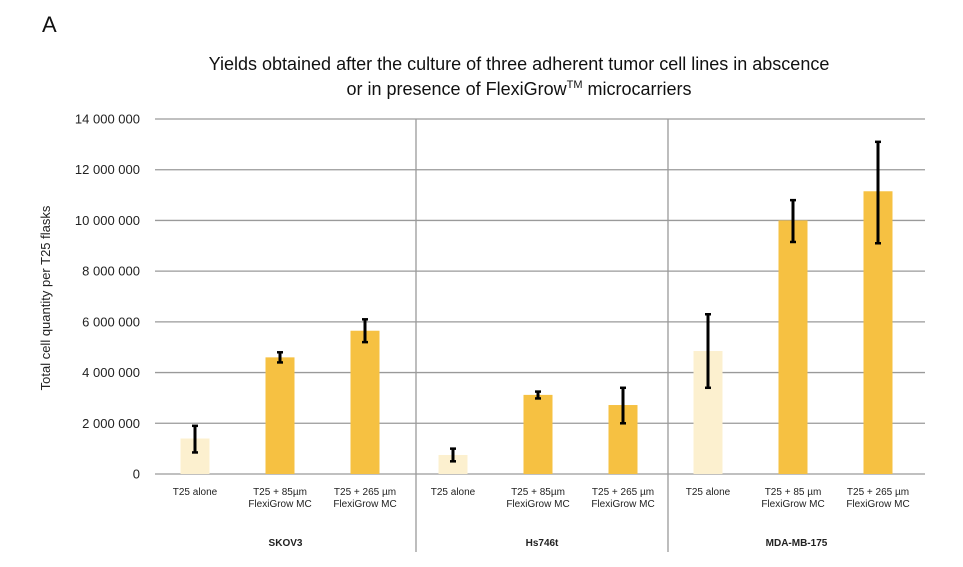  What do you see at coordinates (49, 24) in the screenshot?
I see `panel-label: A` at bounding box center [49, 24].